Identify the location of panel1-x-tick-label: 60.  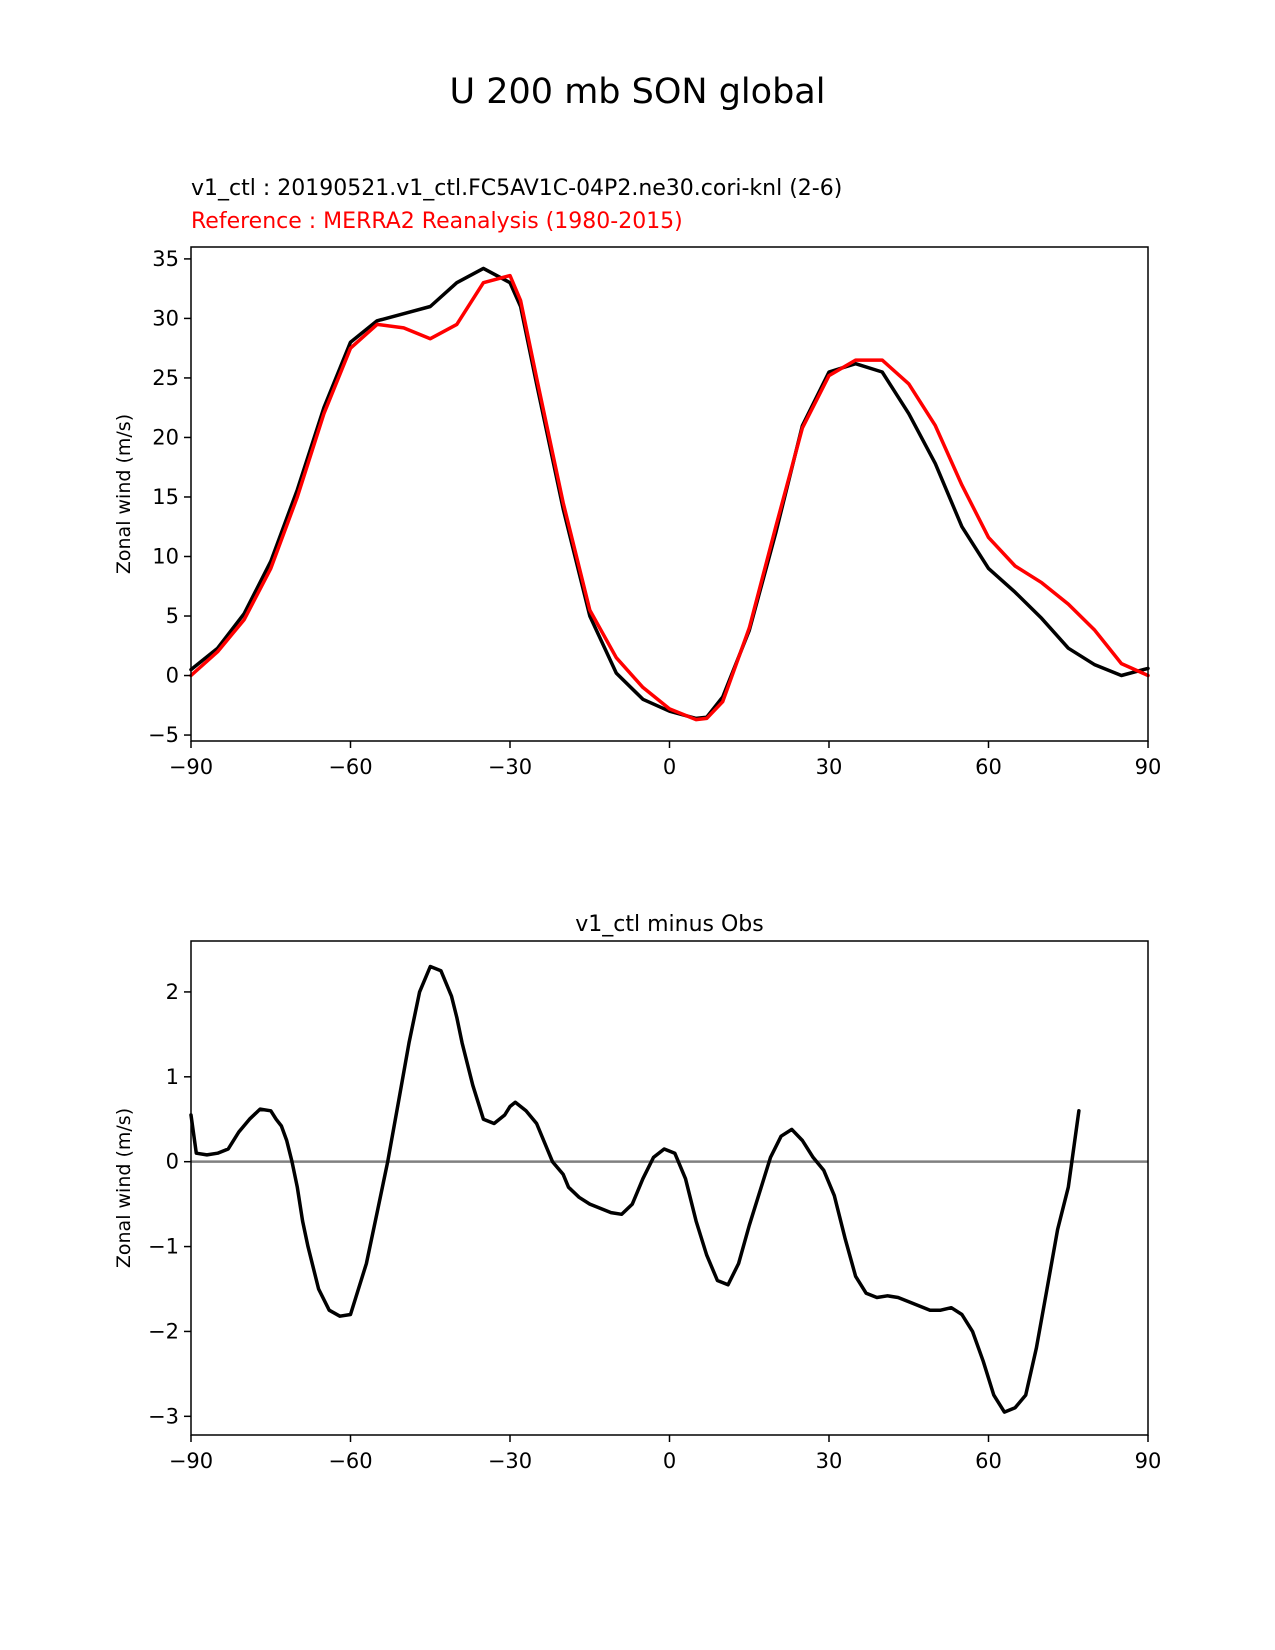
(988, 767).